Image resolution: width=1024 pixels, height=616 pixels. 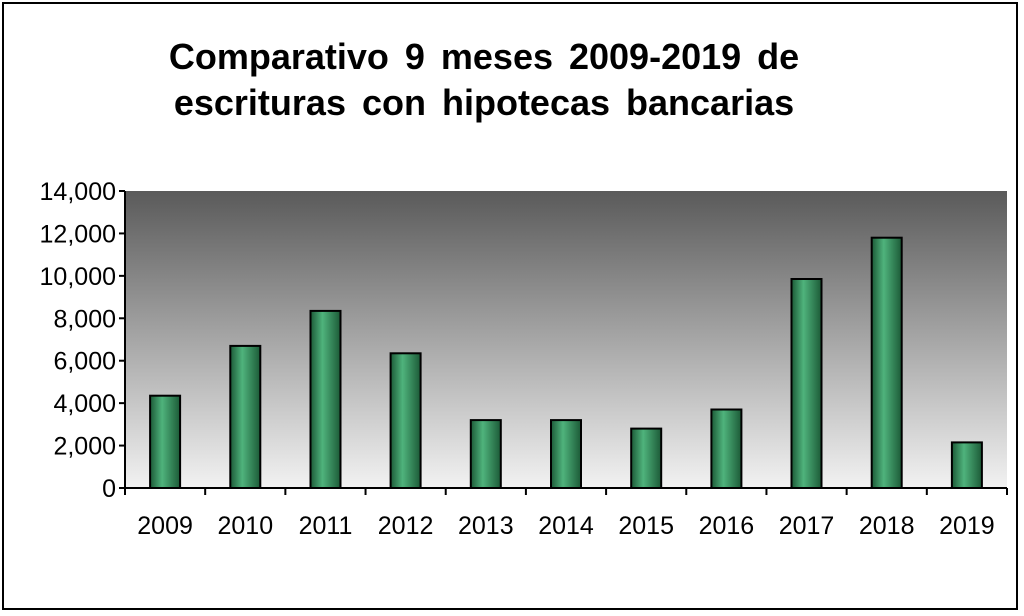 What do you see at coordinates (485, 454) in the screenshot?
I see `bar-2013` at bounding box center [485, 454].